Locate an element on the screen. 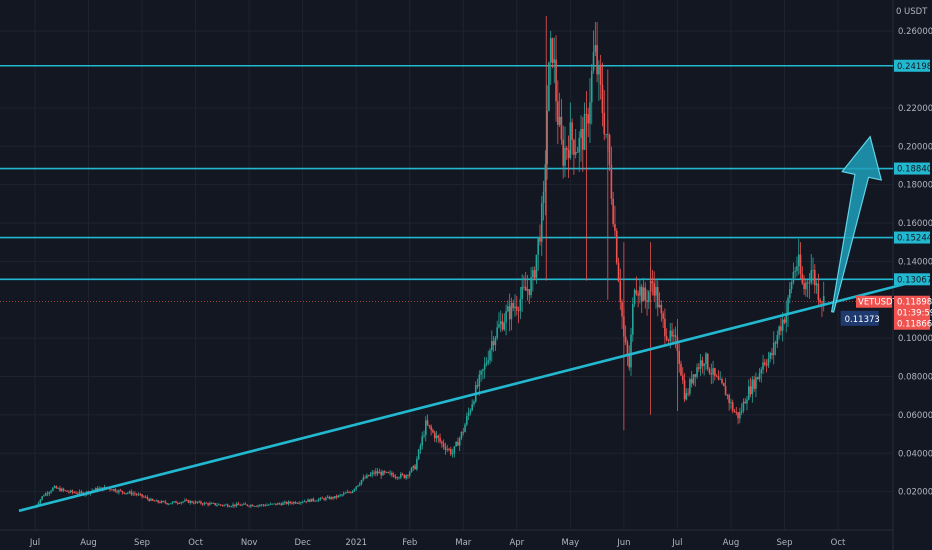 This screenshot has height=550, width=932. currency-label: USDT is located at coordinates (916, 12).